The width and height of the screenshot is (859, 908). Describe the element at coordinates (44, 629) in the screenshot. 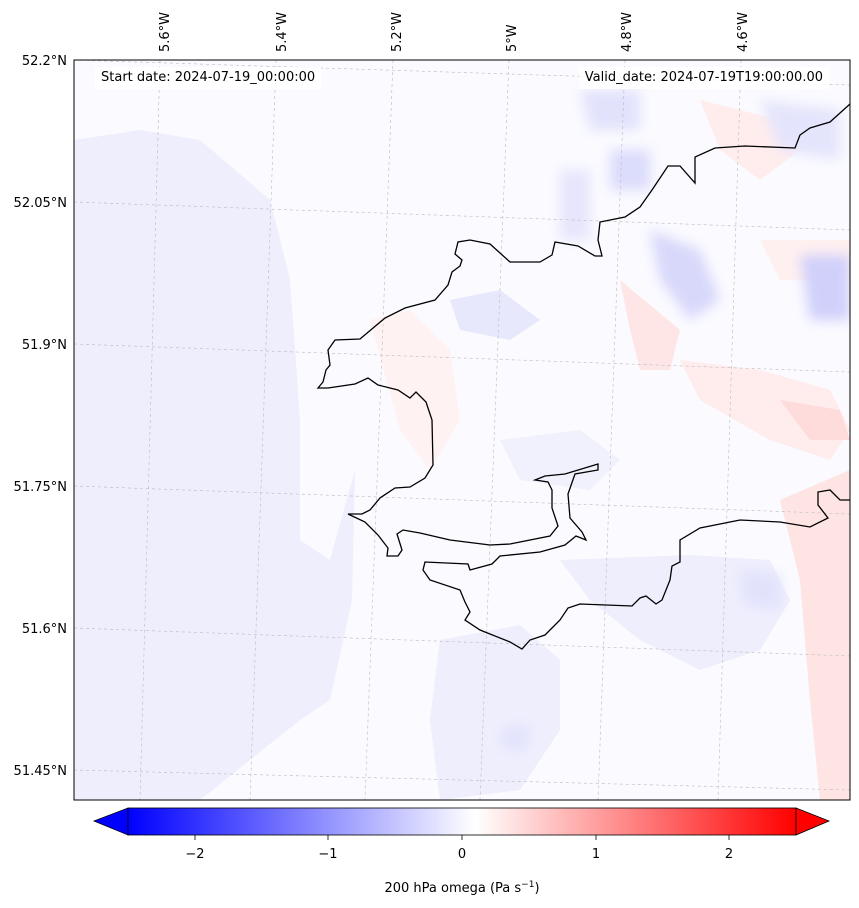

I see `lat-label: 51.6°N` at that location.